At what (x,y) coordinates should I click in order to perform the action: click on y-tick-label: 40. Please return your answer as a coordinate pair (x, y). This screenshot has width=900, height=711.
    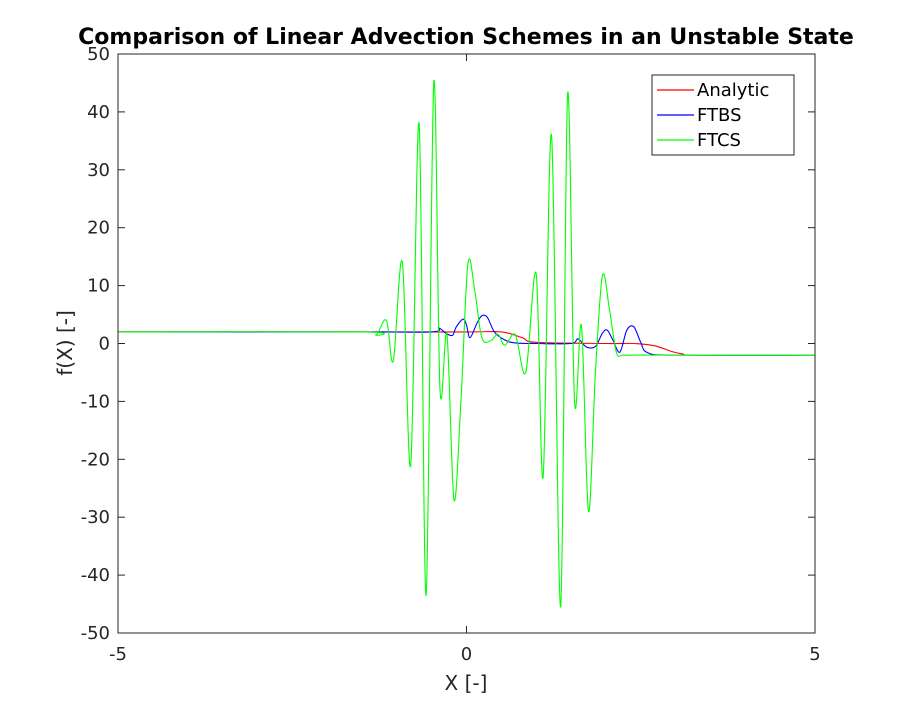
    Looking at the image, I should click on (98, 112).